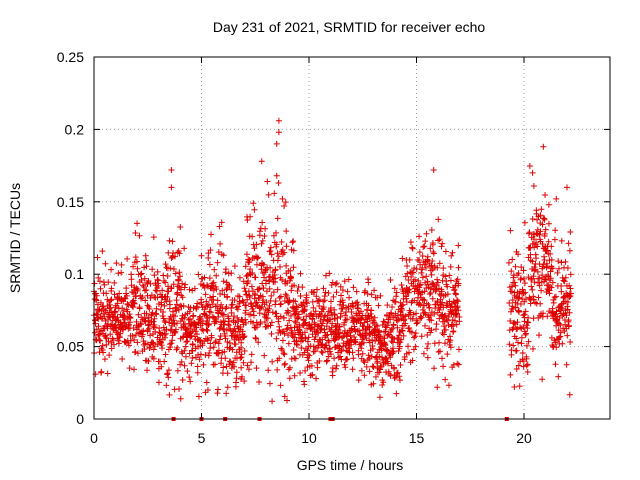  Describe the element at coordinates (350, 465) in the screenshot. I see `x-axis-label: GPS time / hours` at that location.